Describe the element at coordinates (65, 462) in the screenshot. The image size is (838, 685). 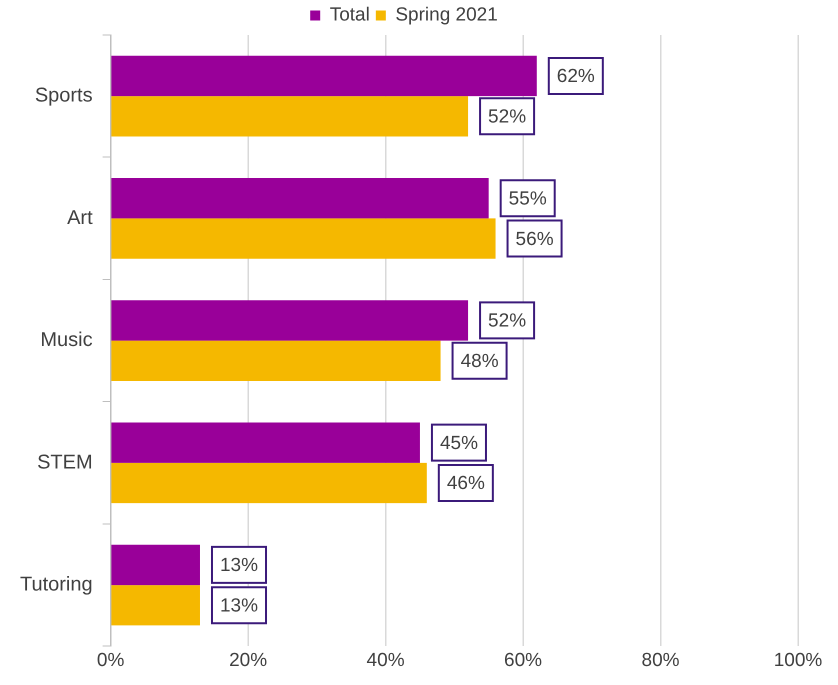
I see `y-tick-label: STEM` at that location.